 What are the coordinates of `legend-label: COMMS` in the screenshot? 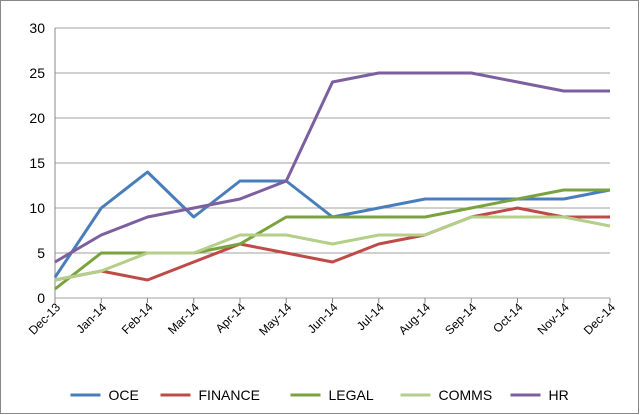 It's located at (466, 395).